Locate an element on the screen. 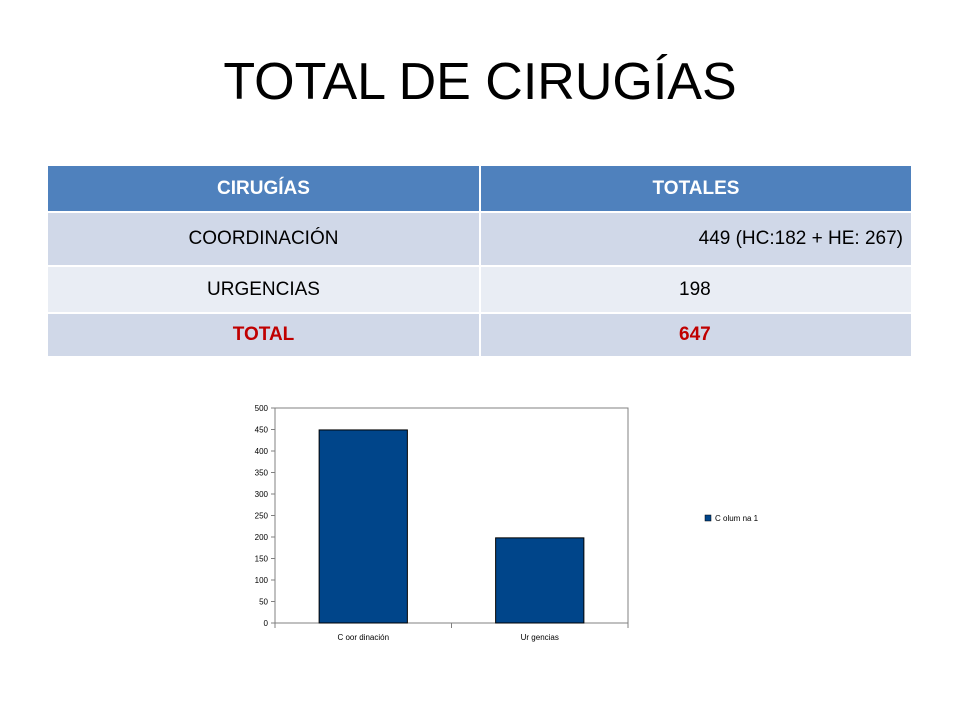 This screenshot has height=720, width=960. table-row-total: TOTAL 647 is located at coordinates (480, 334).